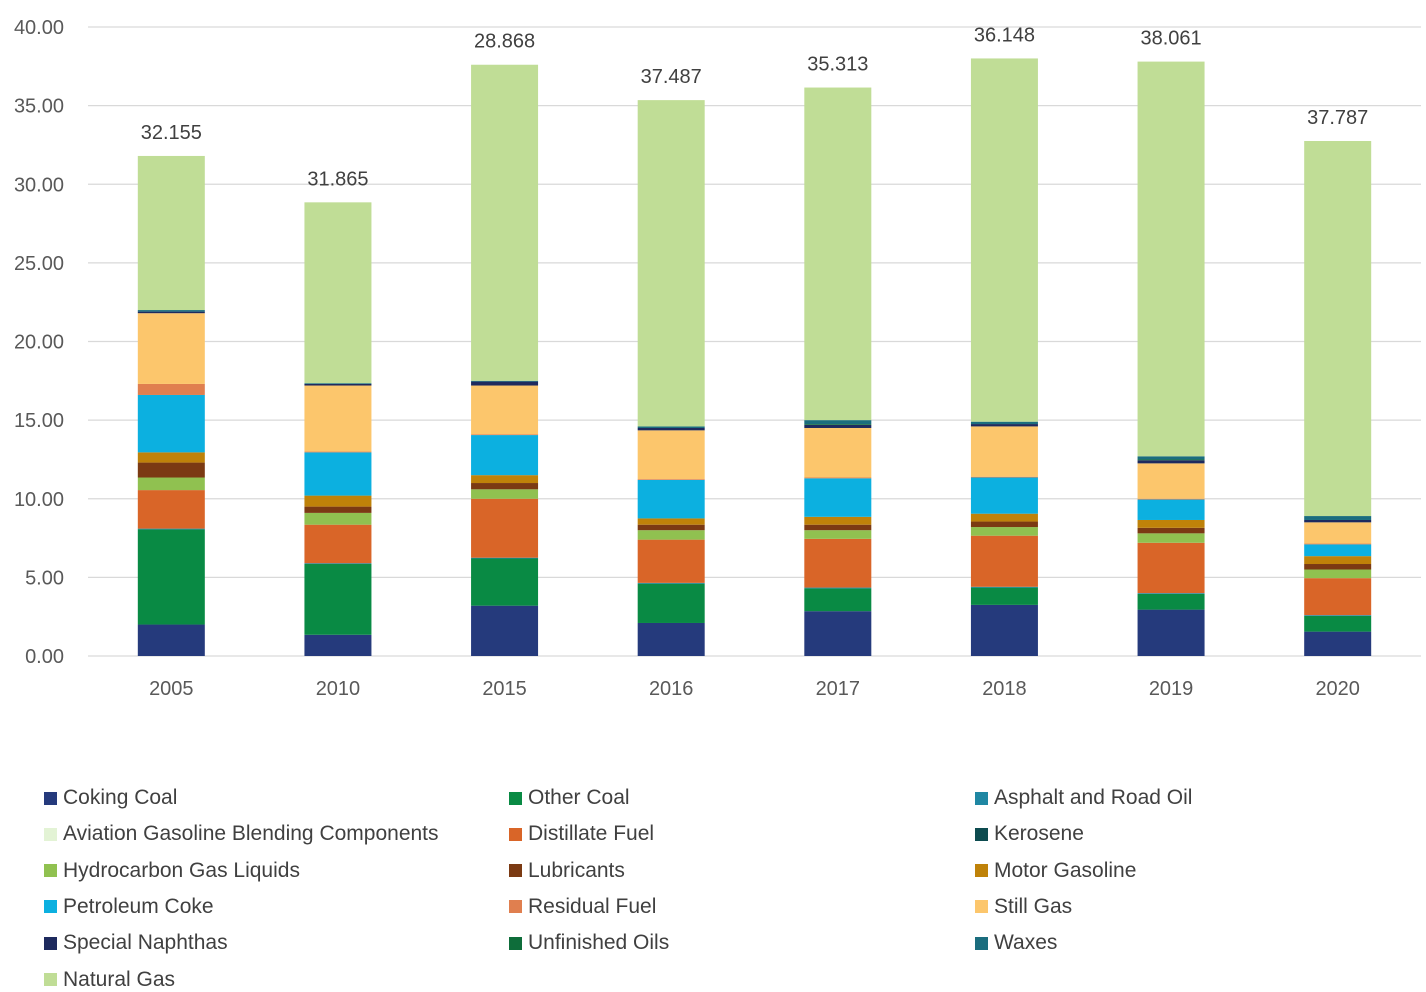 Image resolution: width=1426 pixels, height=992 pixels. What do you see at coordinates (136, 943) in the screenshot?
I see `legend-item: Special Naphthas` at bounding box center [136, 943].